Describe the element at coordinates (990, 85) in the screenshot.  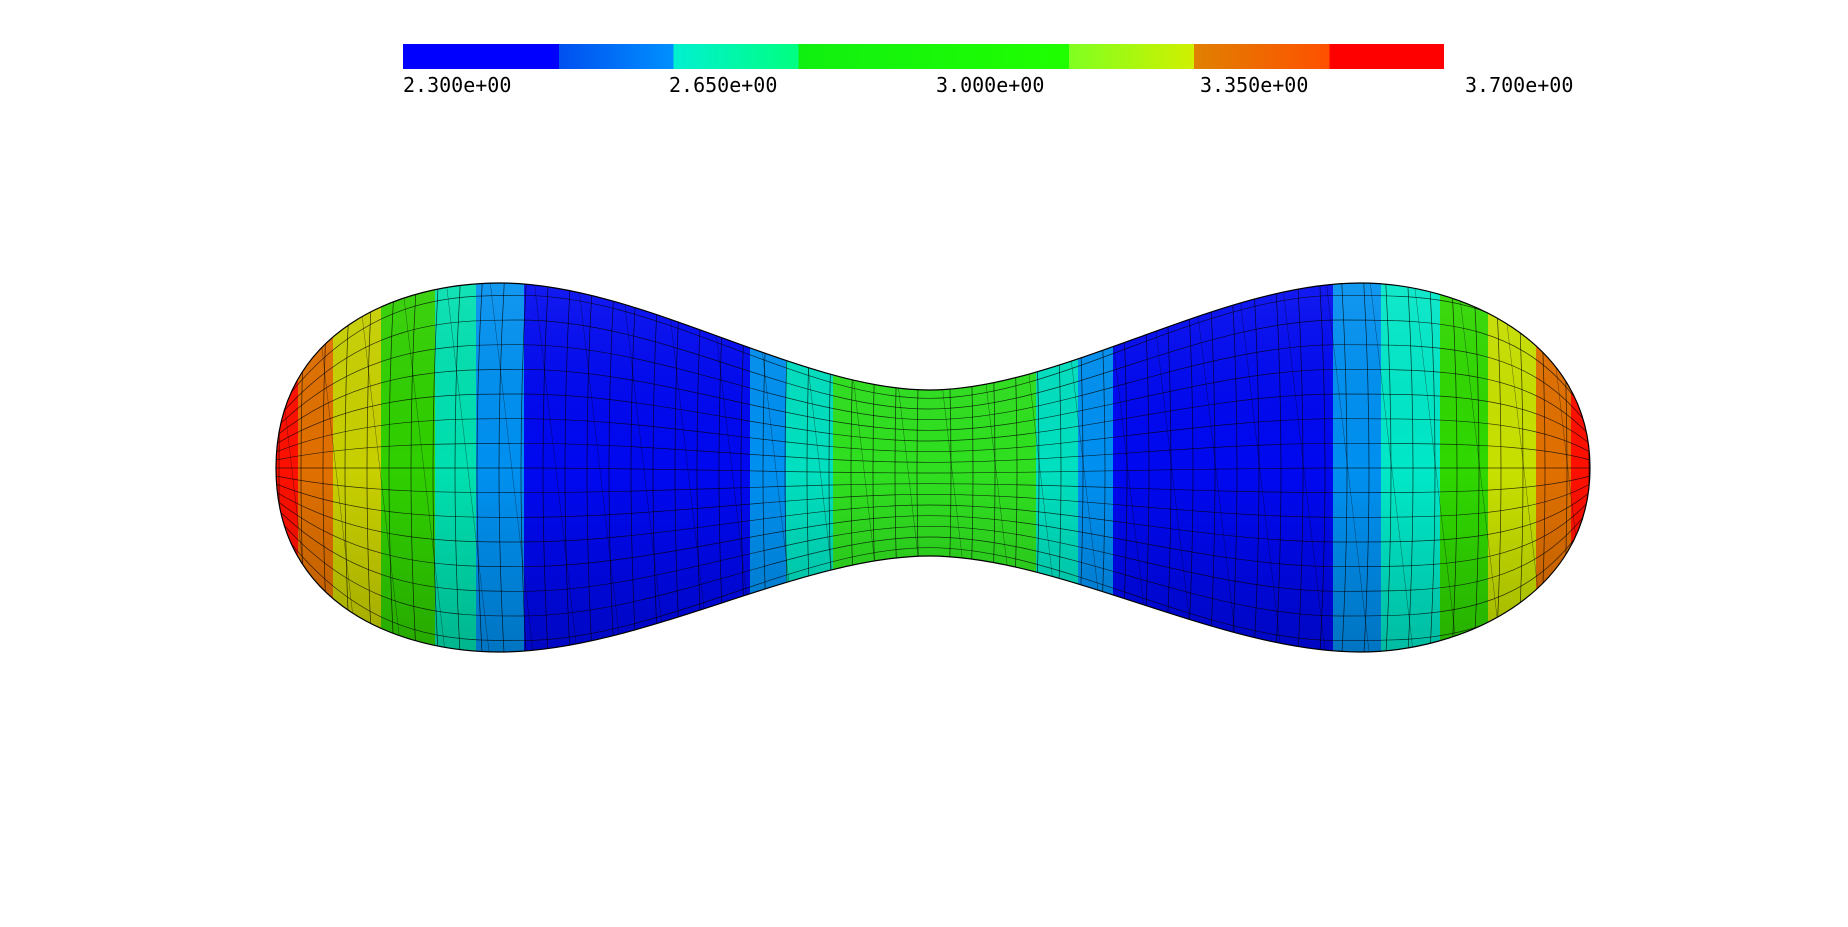
I see `colorbar-label: 3.000e+00` at that location.